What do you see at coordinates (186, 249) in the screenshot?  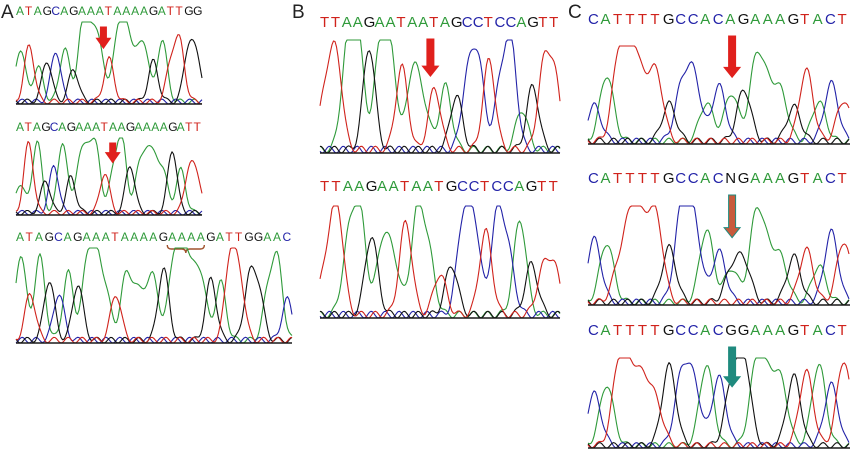 I see `repeat-bracket` at bounding box center [186, 249].